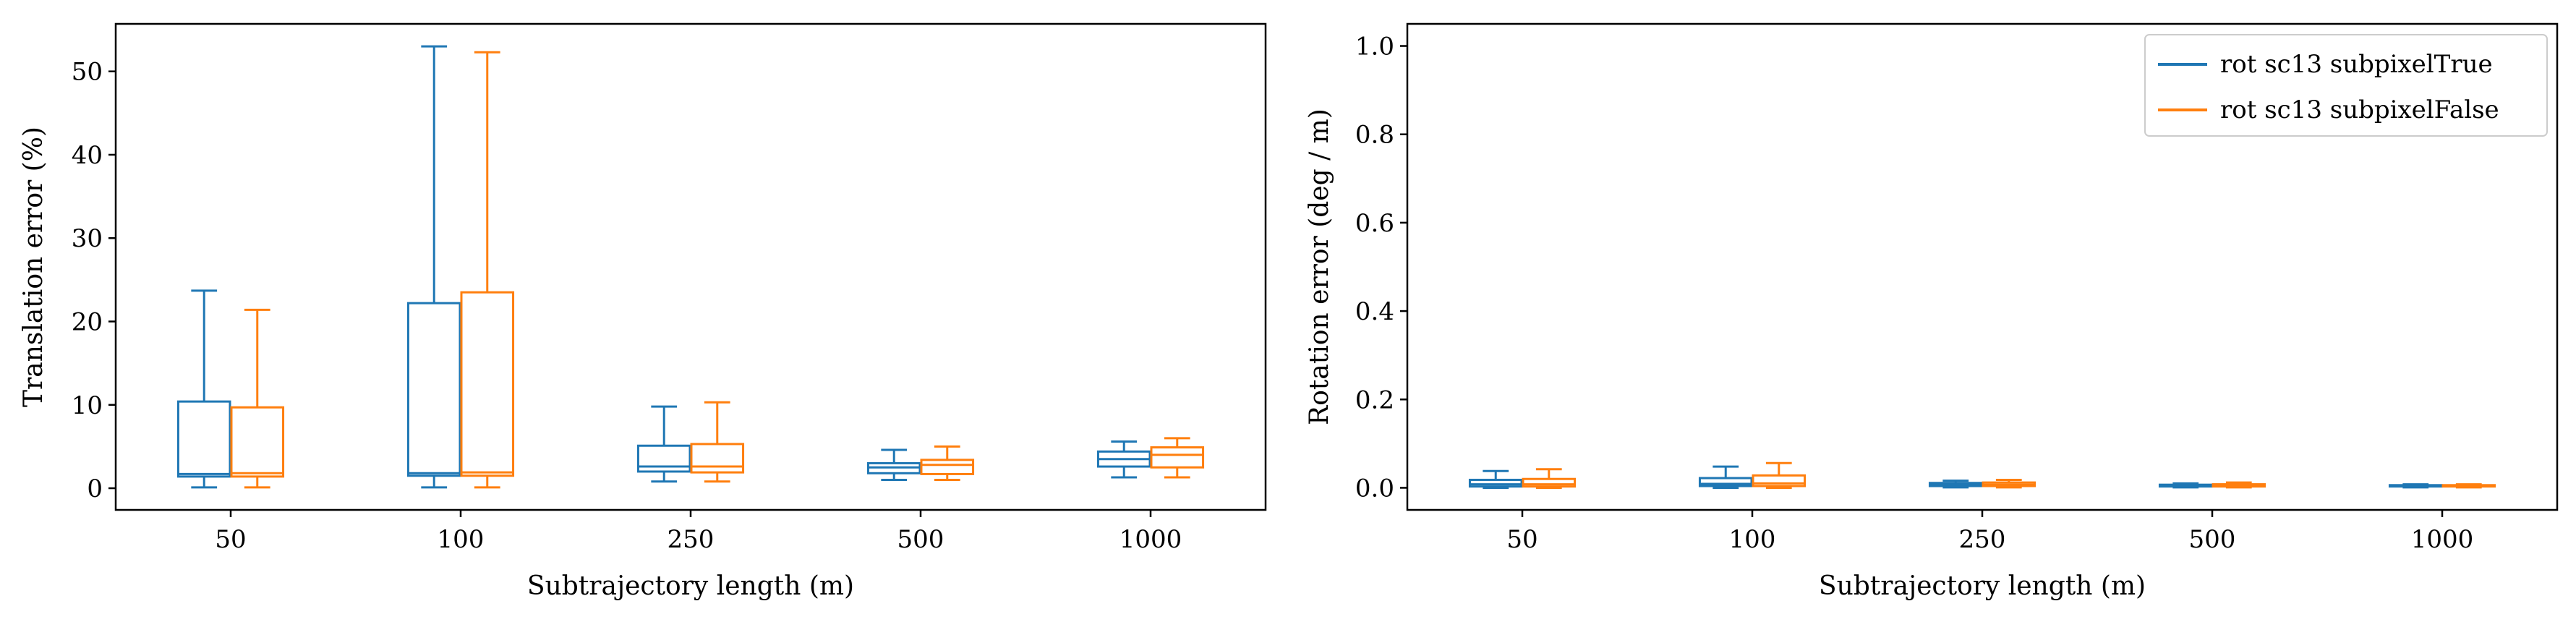 Image resolution: width=2576 pixels, height=622 pixels. I want to click on legend-label-subpixel-false: rot sc13 subpixelFalse, so click(2359, 109).